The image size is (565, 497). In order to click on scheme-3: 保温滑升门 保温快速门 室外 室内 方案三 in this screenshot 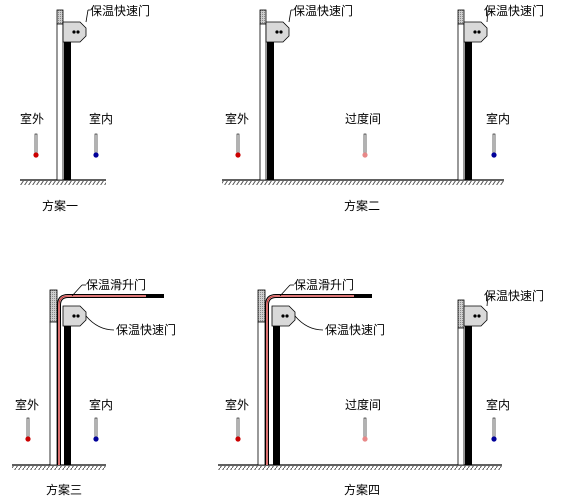, I will do `click(94, 387)`.